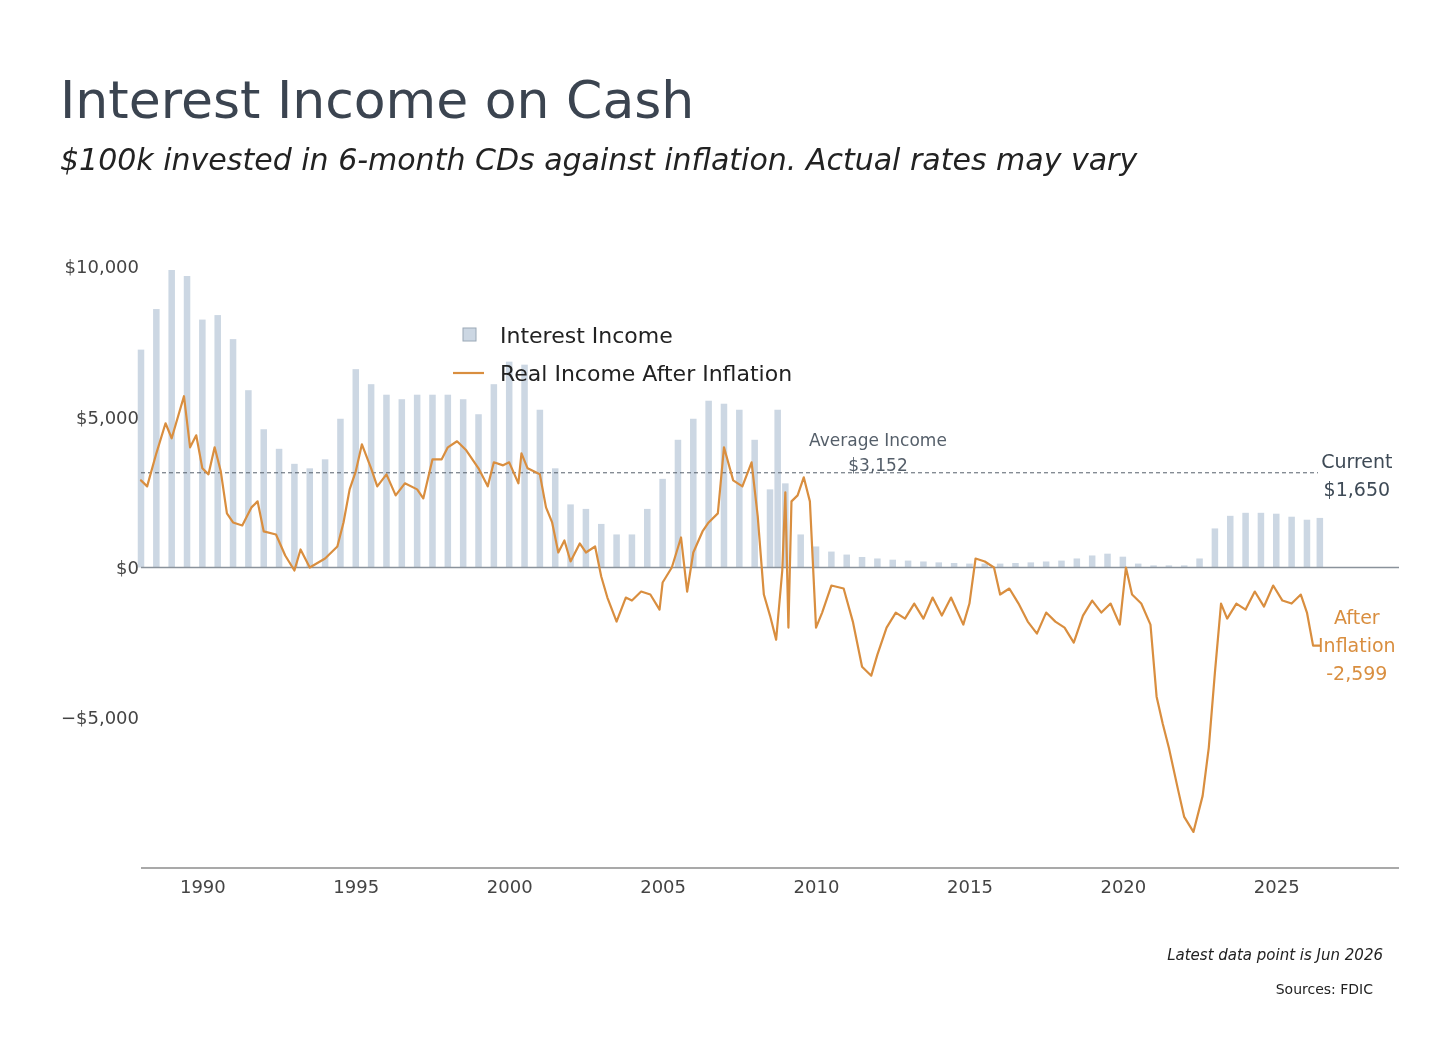 The image size is (1442, 1057). Describe the element at coordinates (816, 886) in the screenshot. I see `x-tick-label: 2010` at that location.